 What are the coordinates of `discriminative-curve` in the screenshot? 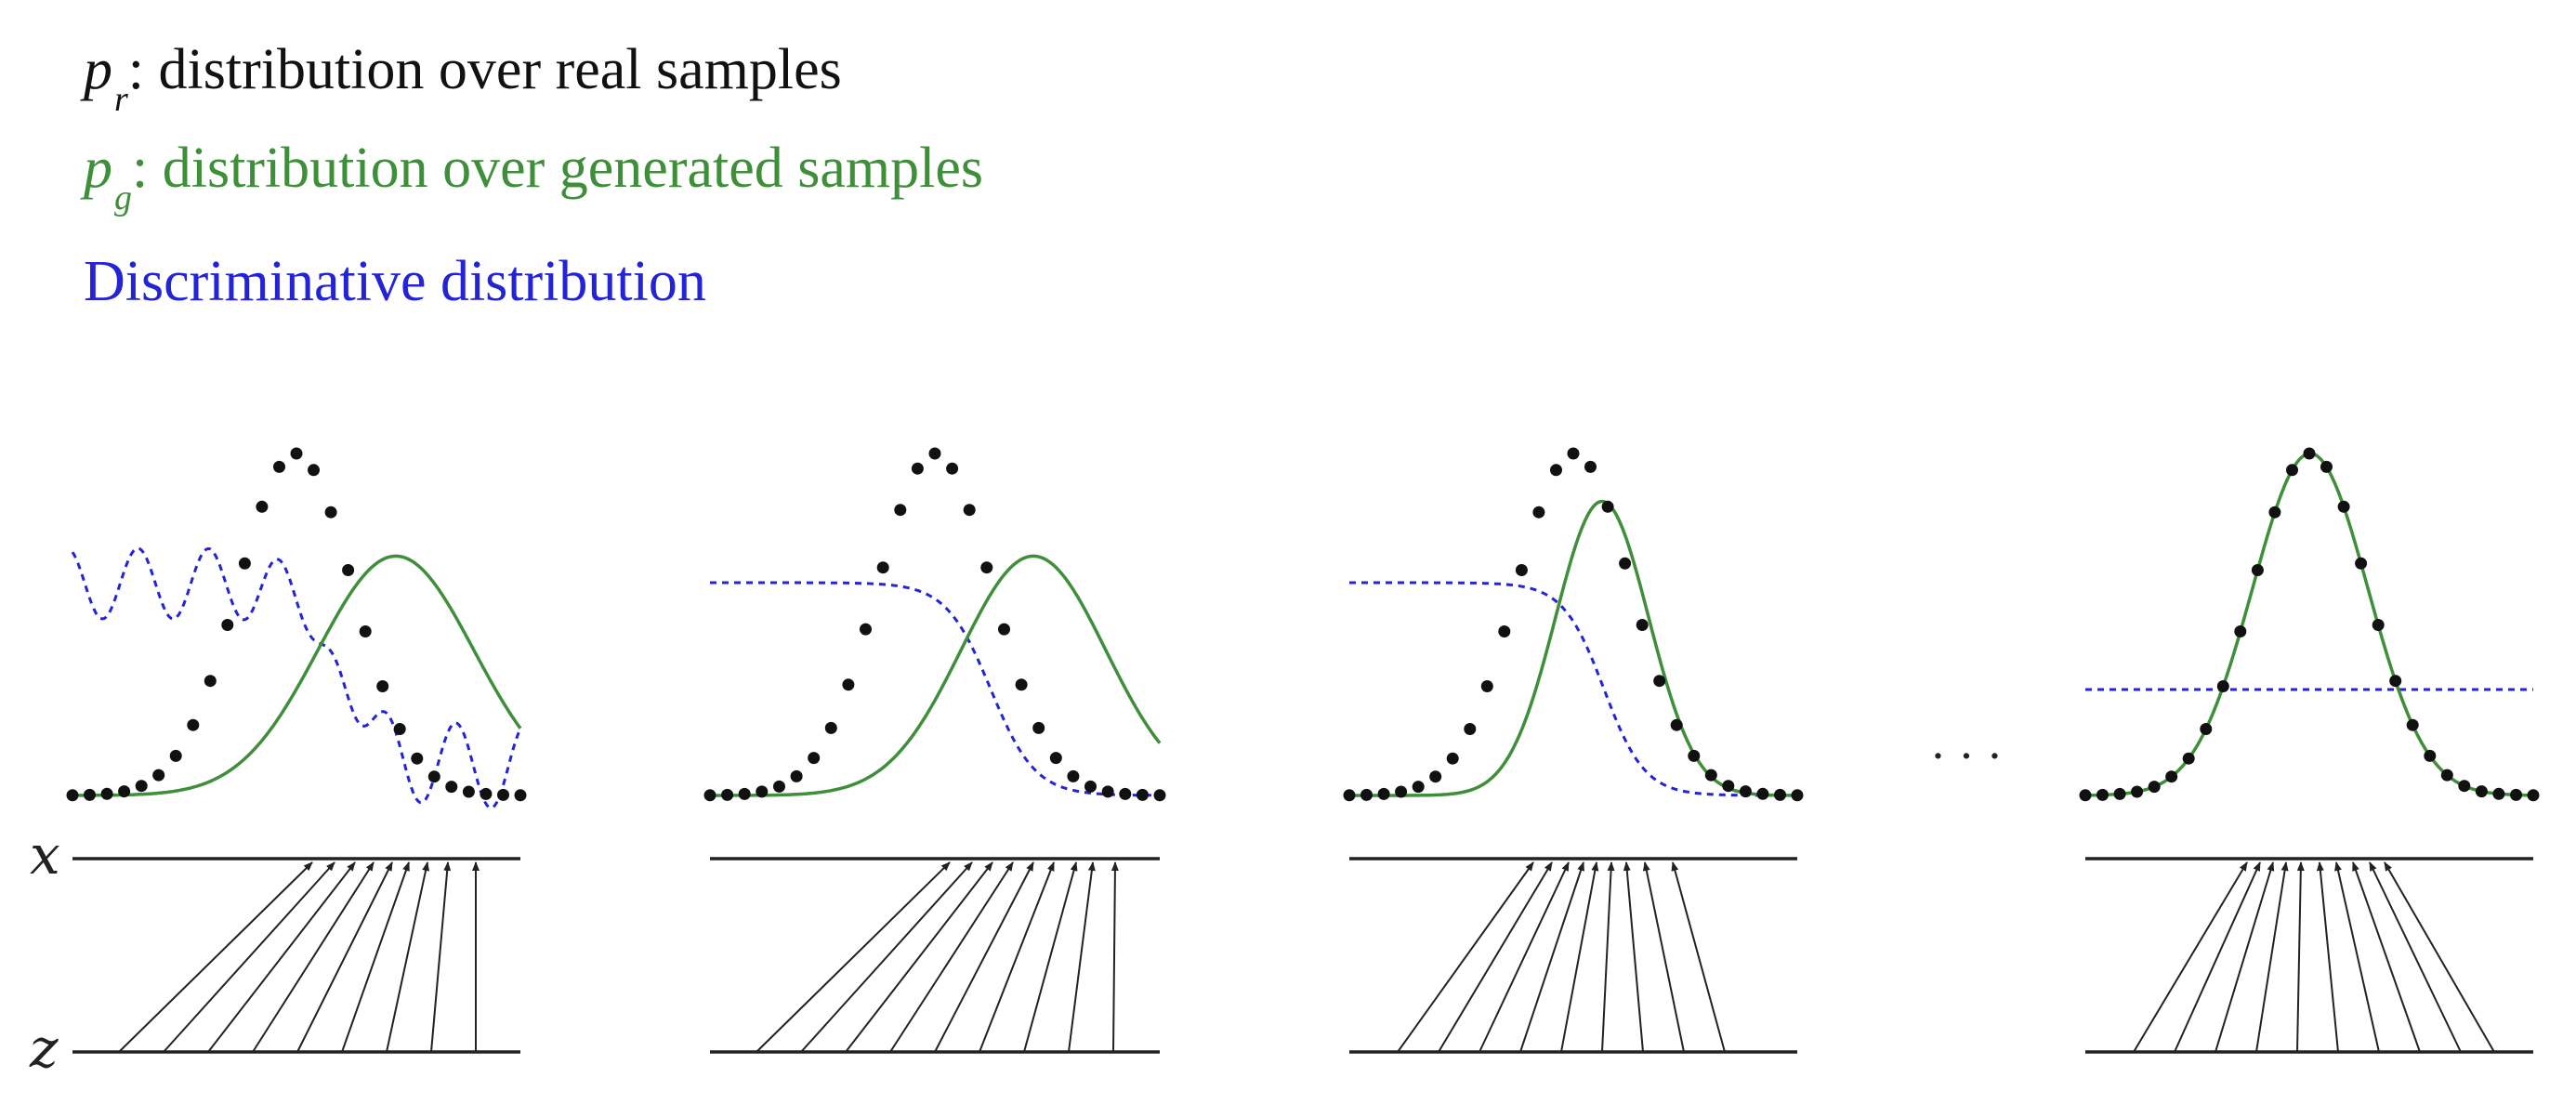 It's located at (296, 677).